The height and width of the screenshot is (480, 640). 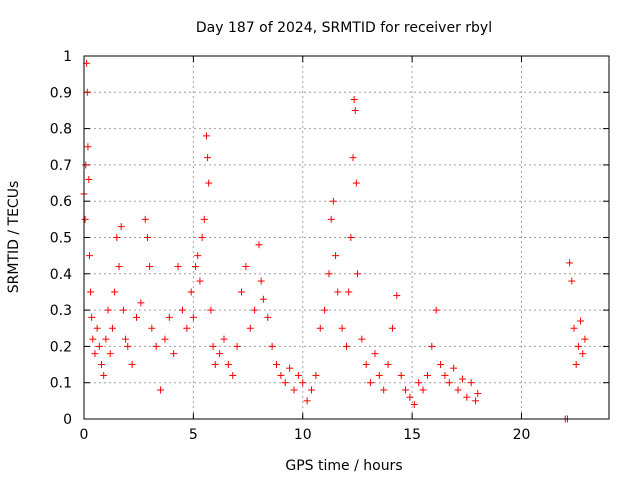 I want to click on x-tick-label: 10, so click(x=303, y=435).